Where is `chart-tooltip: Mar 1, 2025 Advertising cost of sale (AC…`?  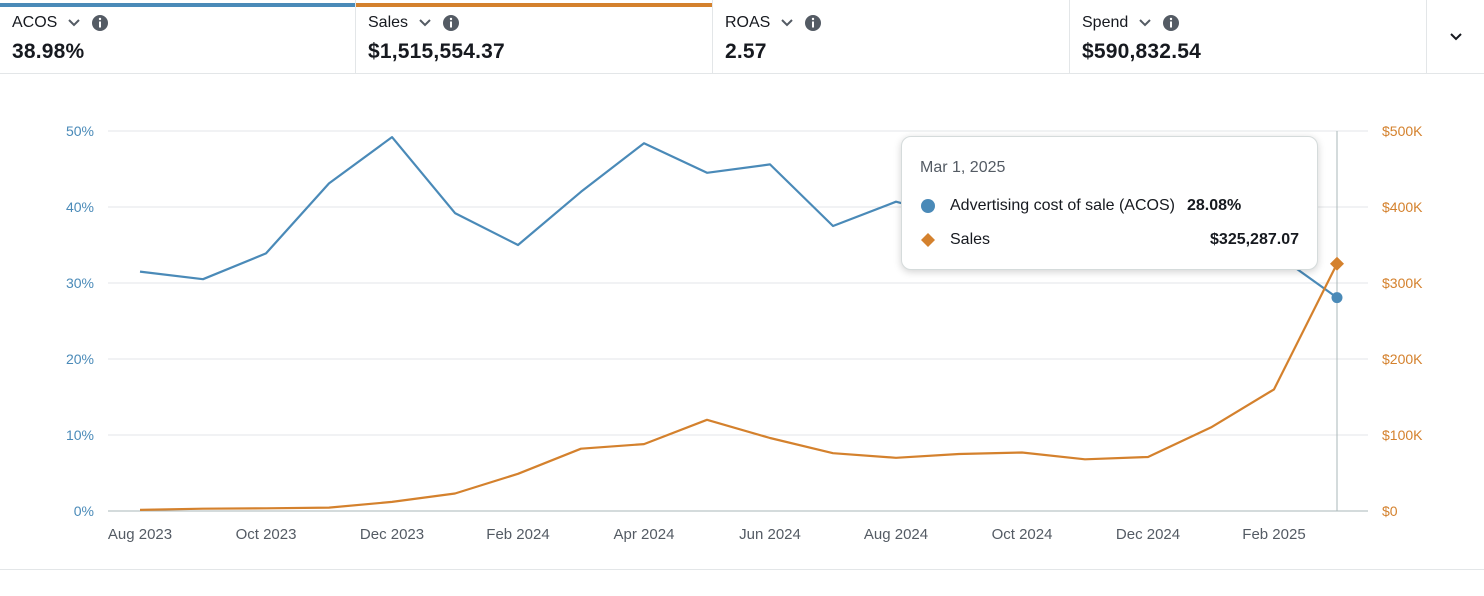 chart-tooltip: Mar 1, 2025 Advertising cost of sale (AC… is located at coordinates (1109, 203).